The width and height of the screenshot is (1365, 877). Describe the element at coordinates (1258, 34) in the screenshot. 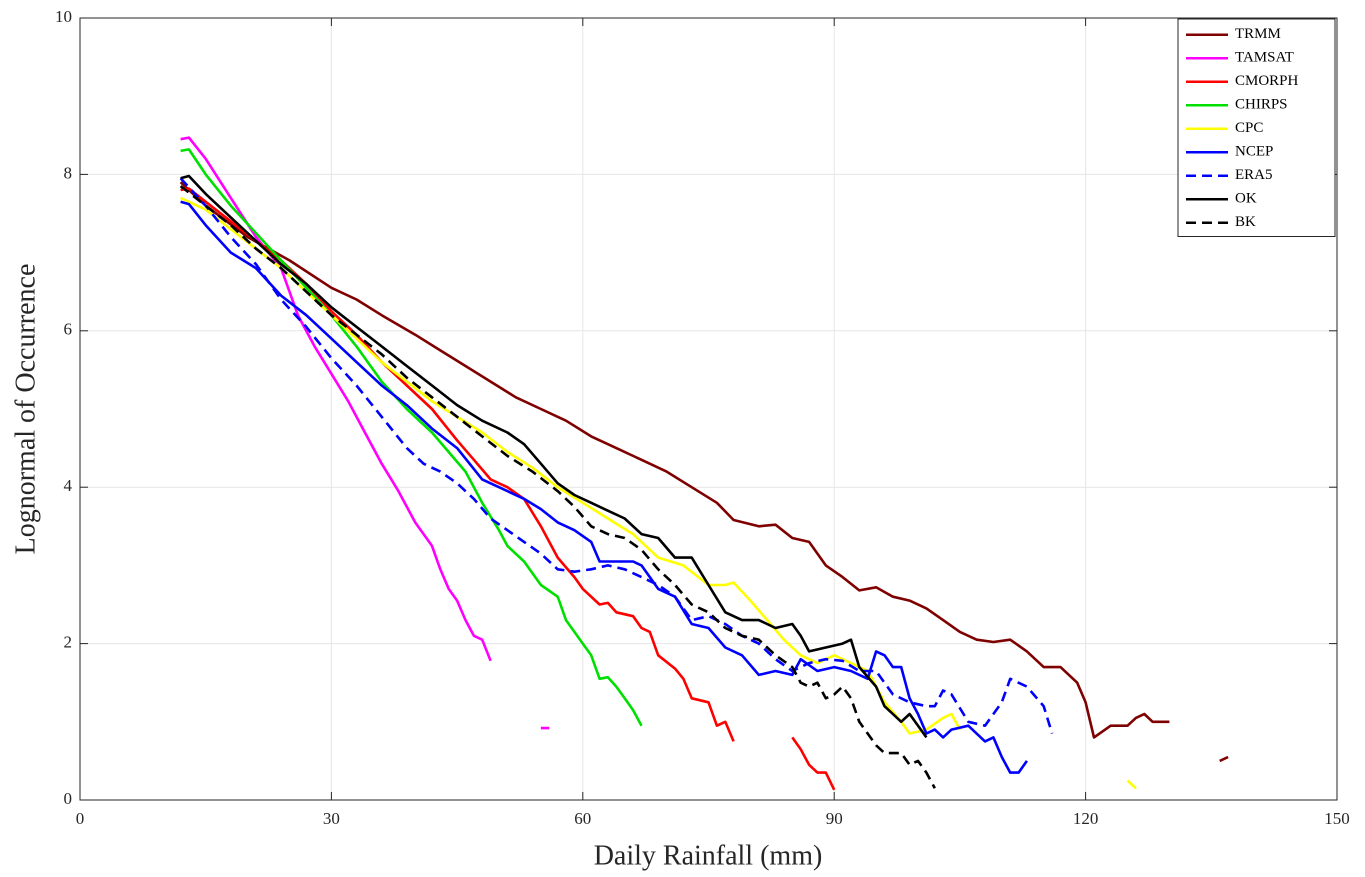

I see `legend-label: TRMM` at that location.